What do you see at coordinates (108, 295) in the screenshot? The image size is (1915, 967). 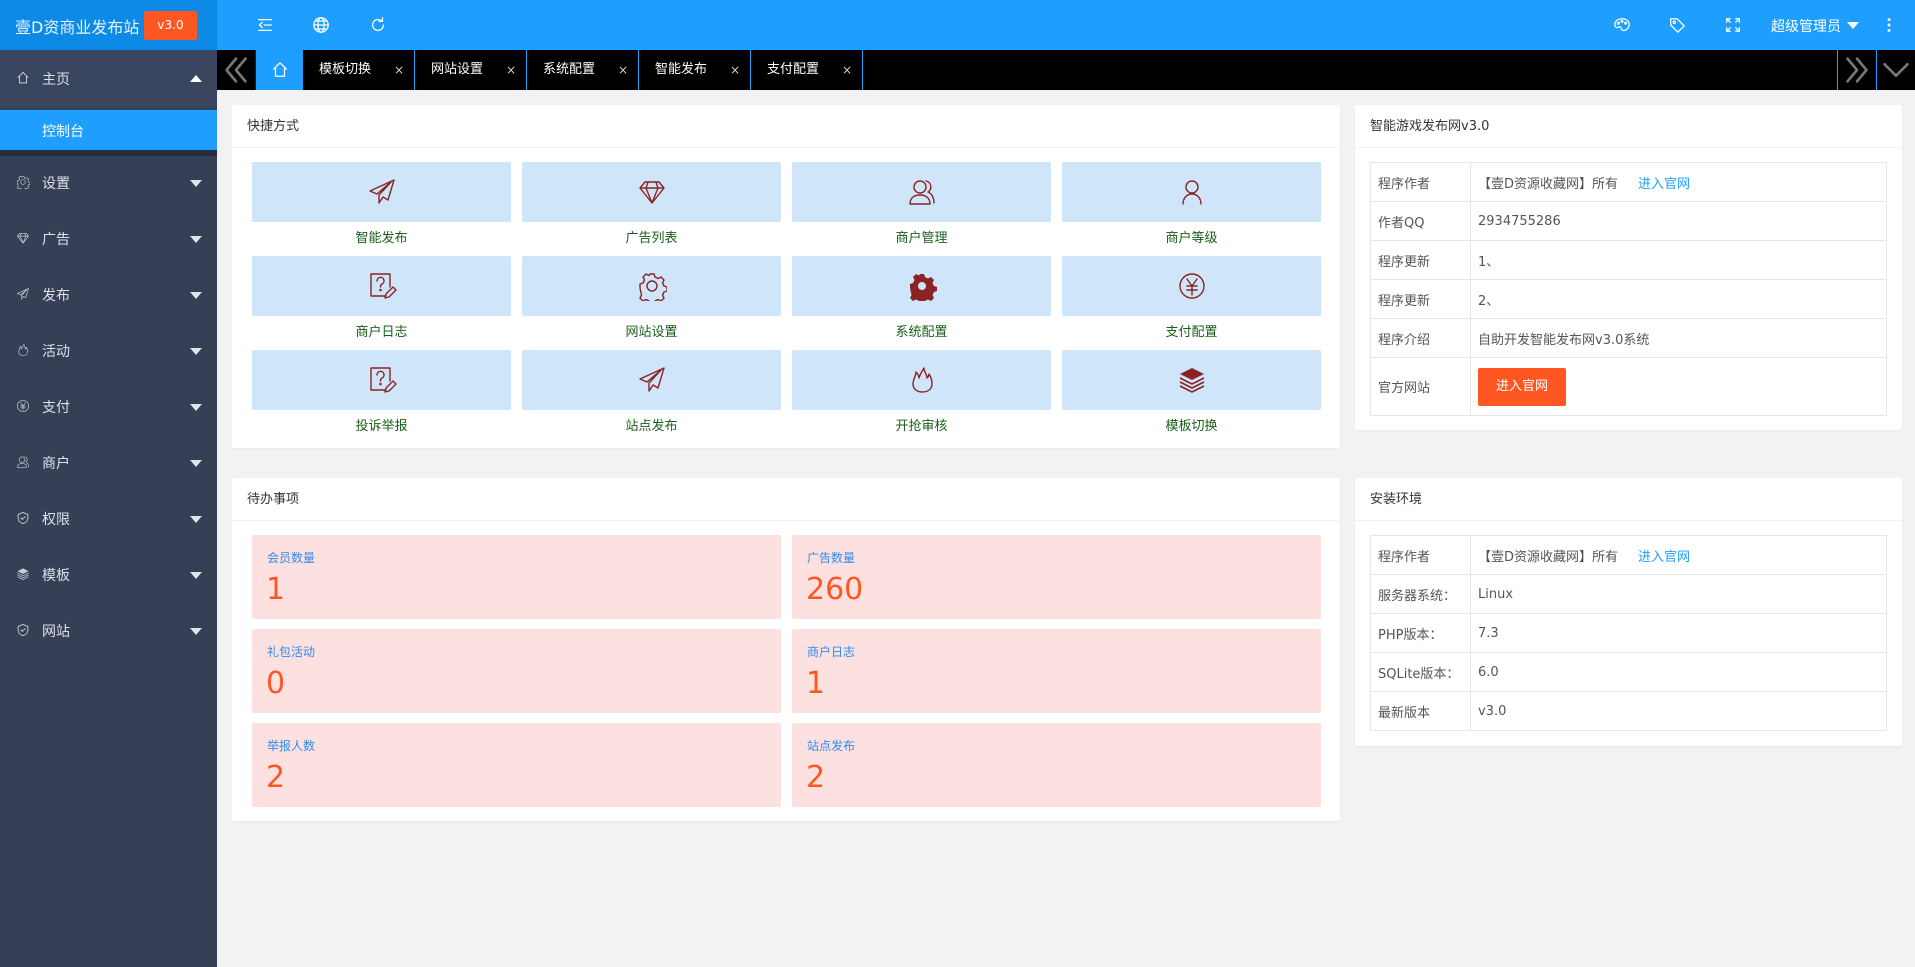 I see `sidebar-item-2: 发布` at bounding box center [108, 295].